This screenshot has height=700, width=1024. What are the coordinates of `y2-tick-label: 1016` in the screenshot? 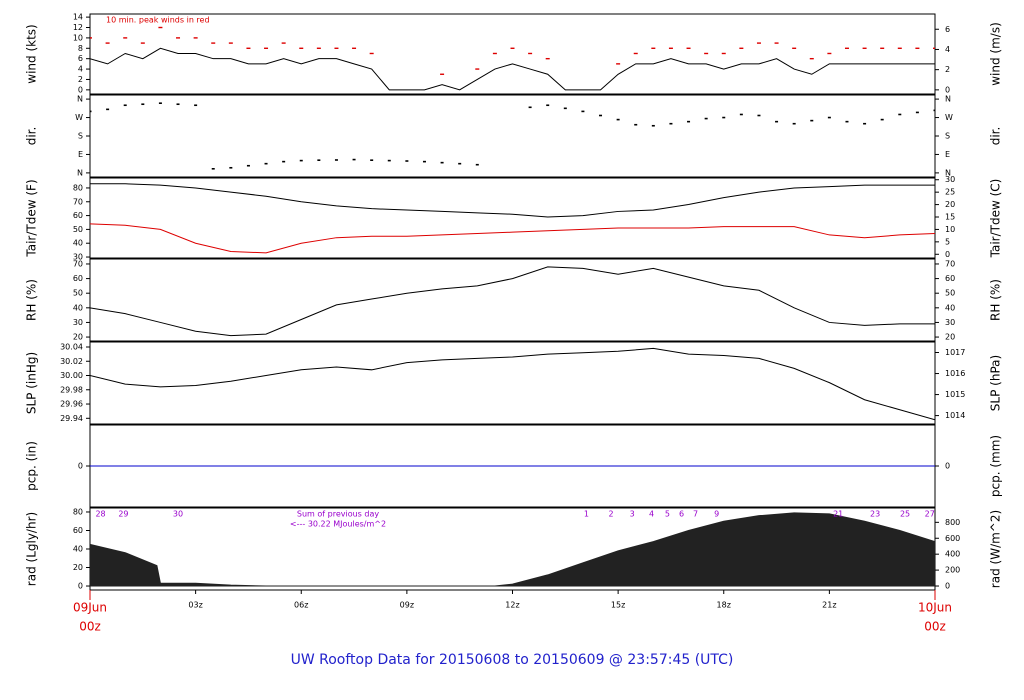 It's located at (955, 373).